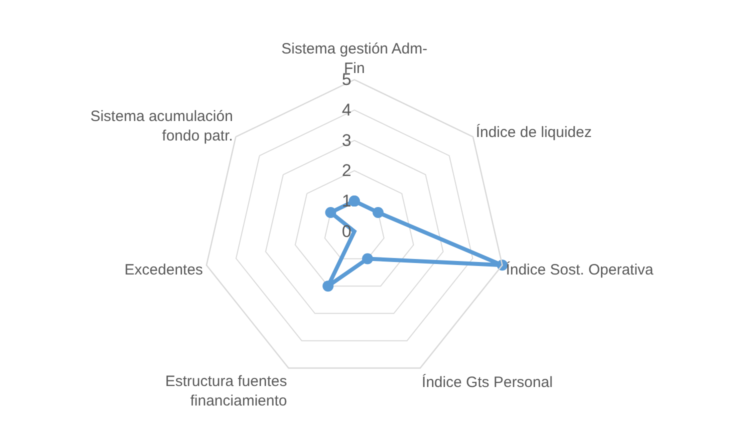 The height and width of the screenshot is (430, 745). What do you see at coordinates (347, 170) in the screenshot?
I see `y-tick-label: 2` at bounding box center [347, 170].